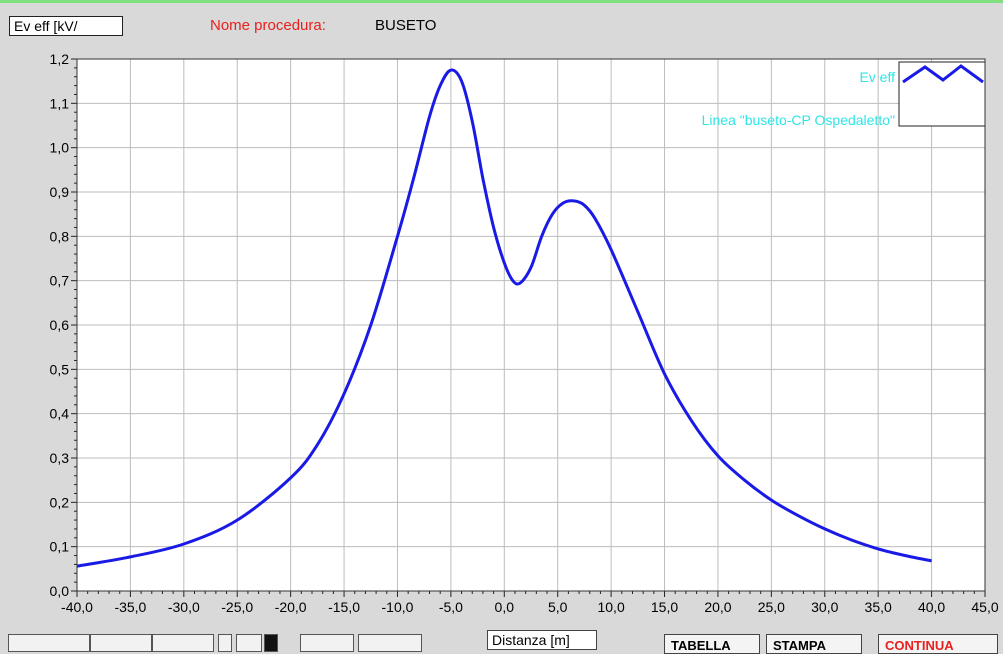  Describe the element at coordinates (824, 607) in the screenshot. I see `x-tick-label: 30,0` at that location.